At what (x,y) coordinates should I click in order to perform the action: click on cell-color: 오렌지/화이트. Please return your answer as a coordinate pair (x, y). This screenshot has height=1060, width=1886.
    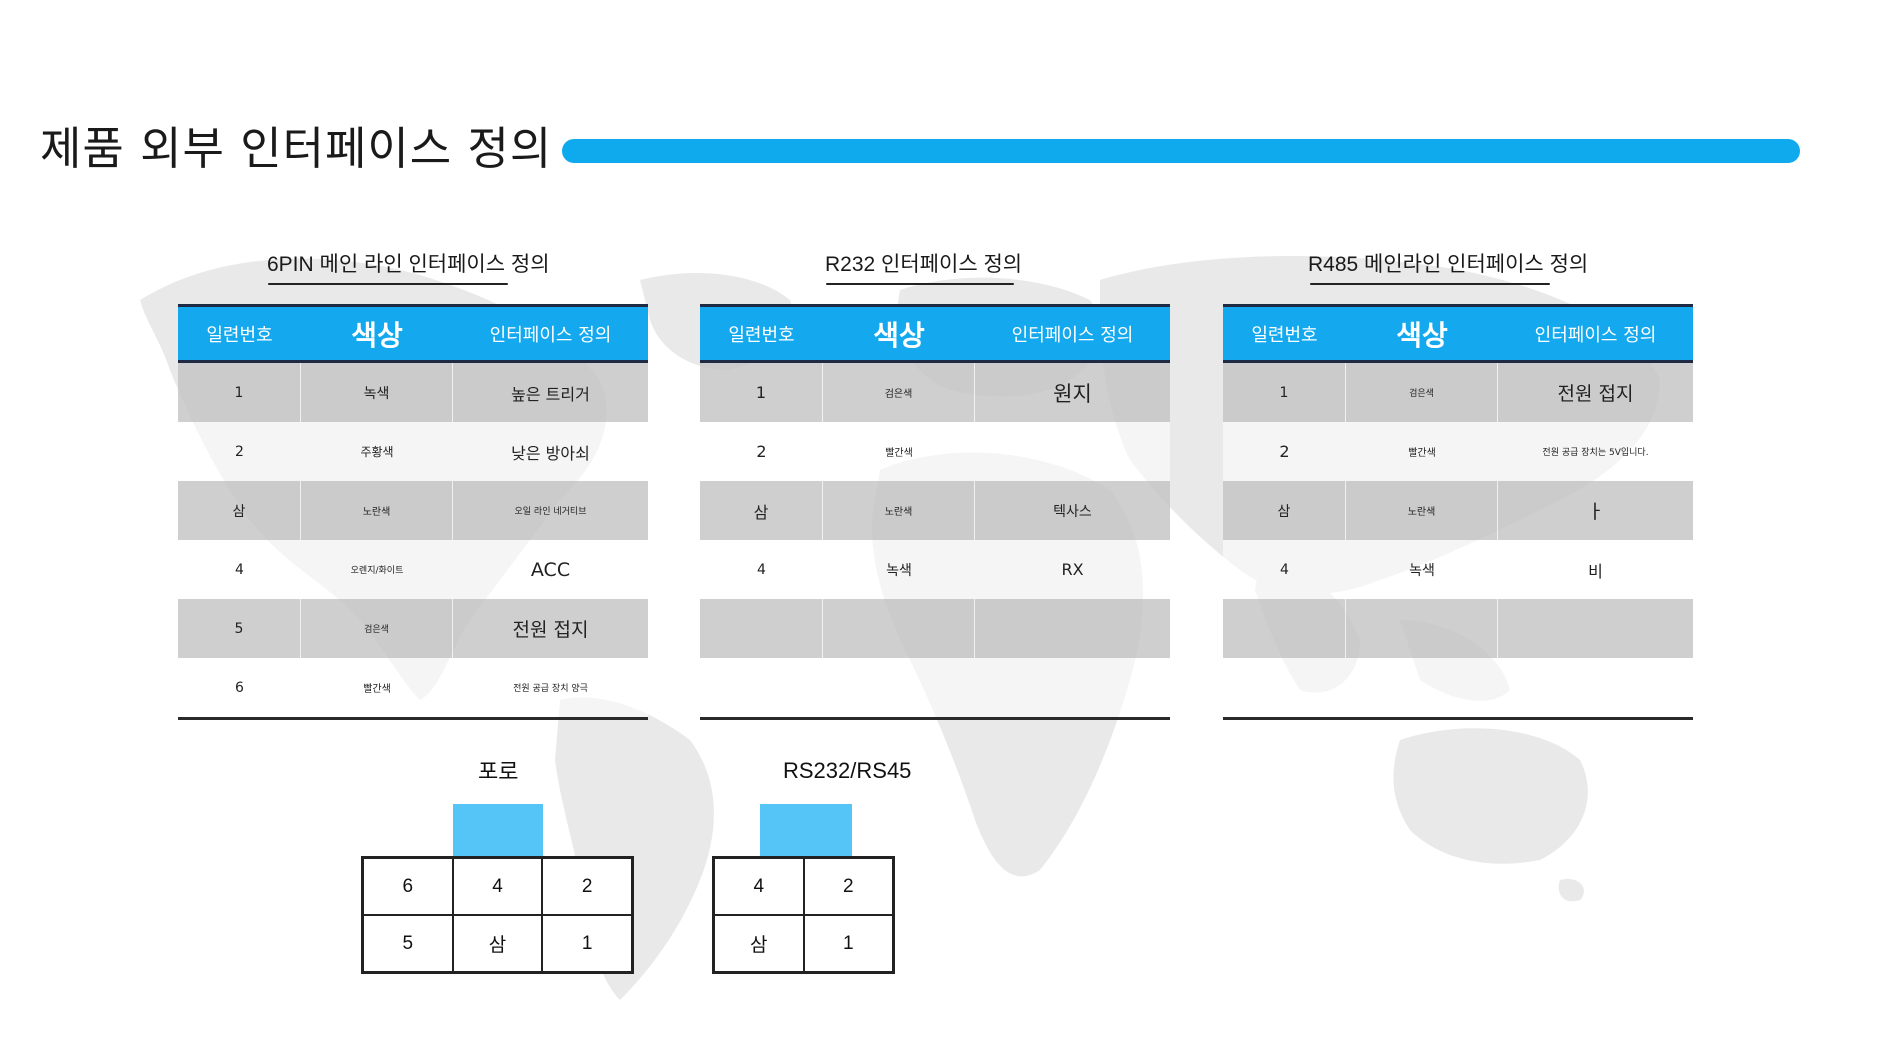
    Looking at the image, I should click on (377, 571).